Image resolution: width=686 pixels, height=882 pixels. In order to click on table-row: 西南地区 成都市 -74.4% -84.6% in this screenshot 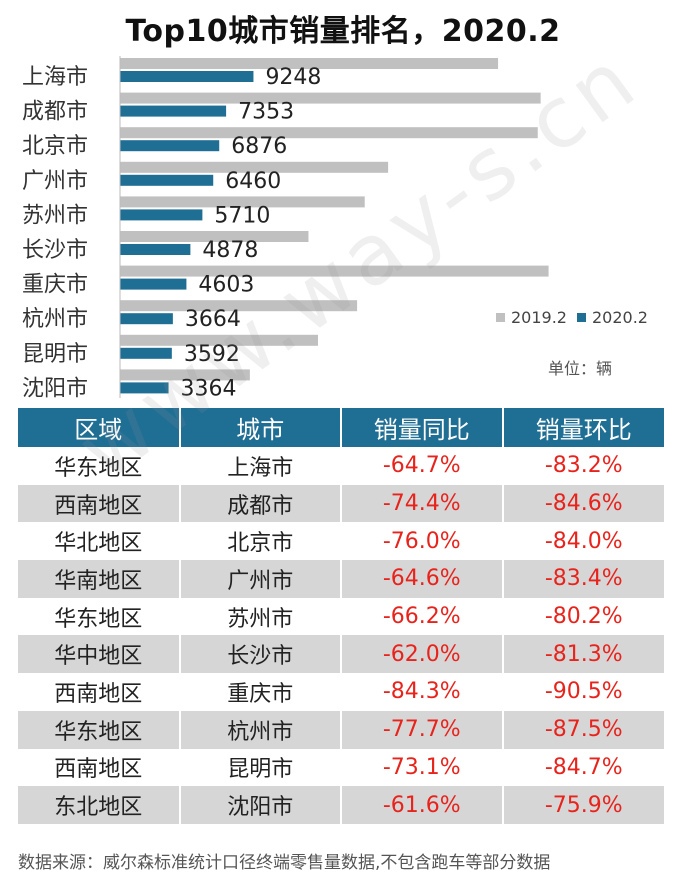, I will do `click(341, 503)`.